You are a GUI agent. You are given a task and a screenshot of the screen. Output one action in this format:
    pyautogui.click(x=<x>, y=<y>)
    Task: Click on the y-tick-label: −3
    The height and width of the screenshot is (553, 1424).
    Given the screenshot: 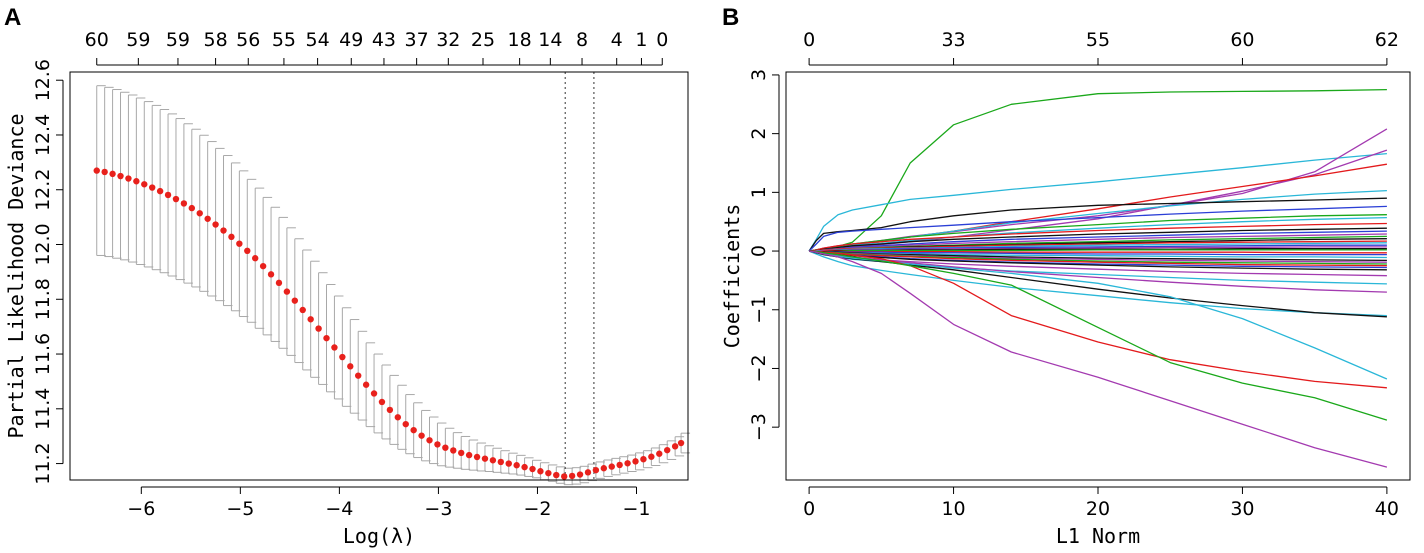 What is the action you would take?
    pyautogui.click(x=759, y=427)
    